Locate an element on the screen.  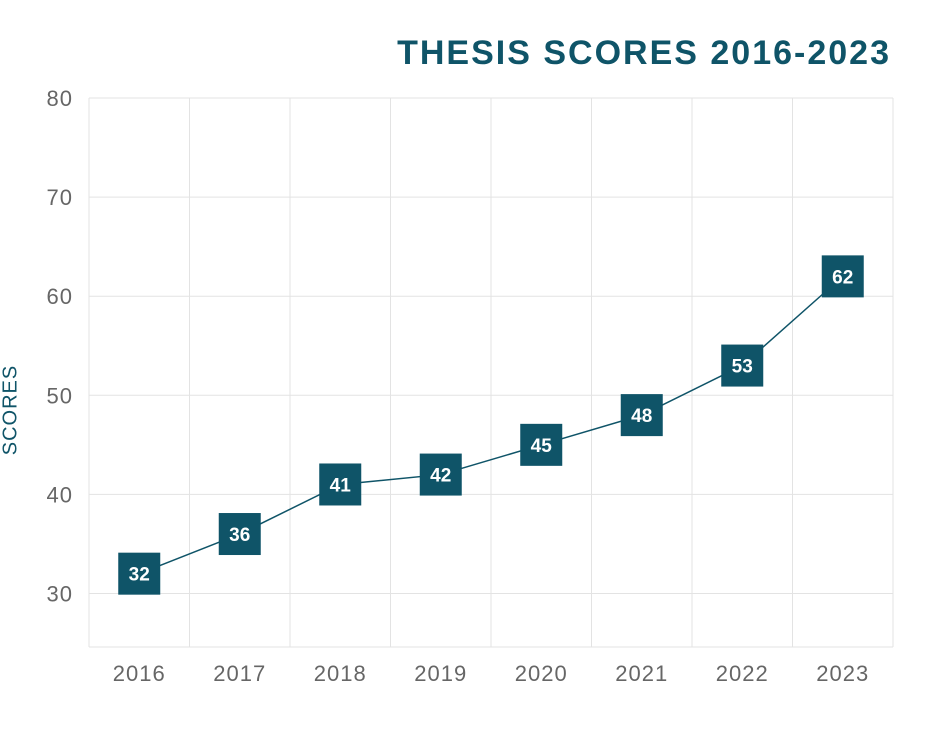
y-tick-label: 70 is located at coordinates (60, 197).